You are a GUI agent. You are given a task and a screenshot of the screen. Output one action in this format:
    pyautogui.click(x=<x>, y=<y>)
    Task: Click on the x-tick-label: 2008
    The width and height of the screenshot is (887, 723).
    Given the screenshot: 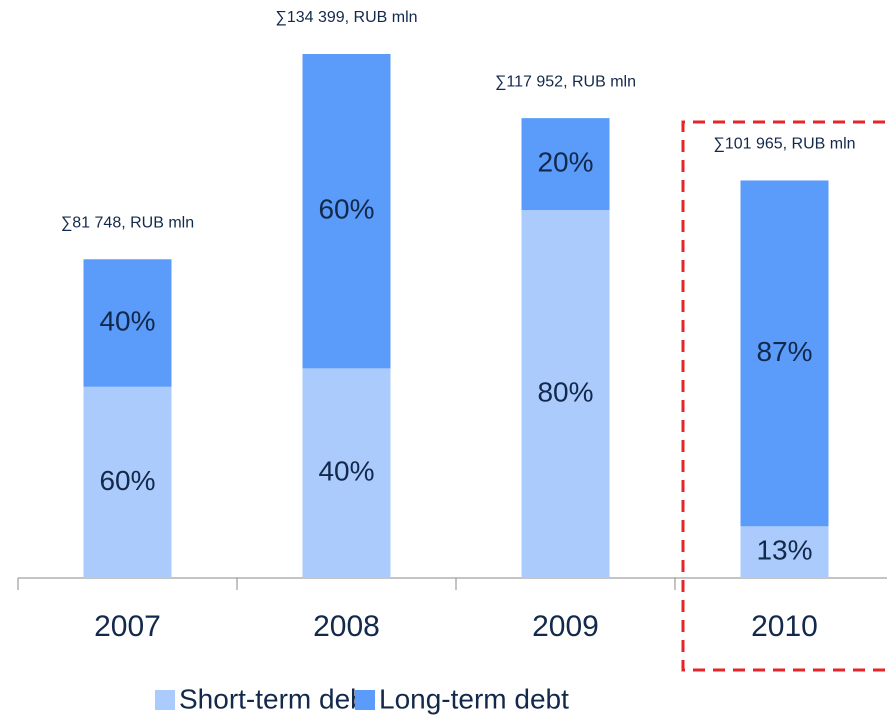 What is the action you would take?
    pyautogui.click(x=346, y=626)
    